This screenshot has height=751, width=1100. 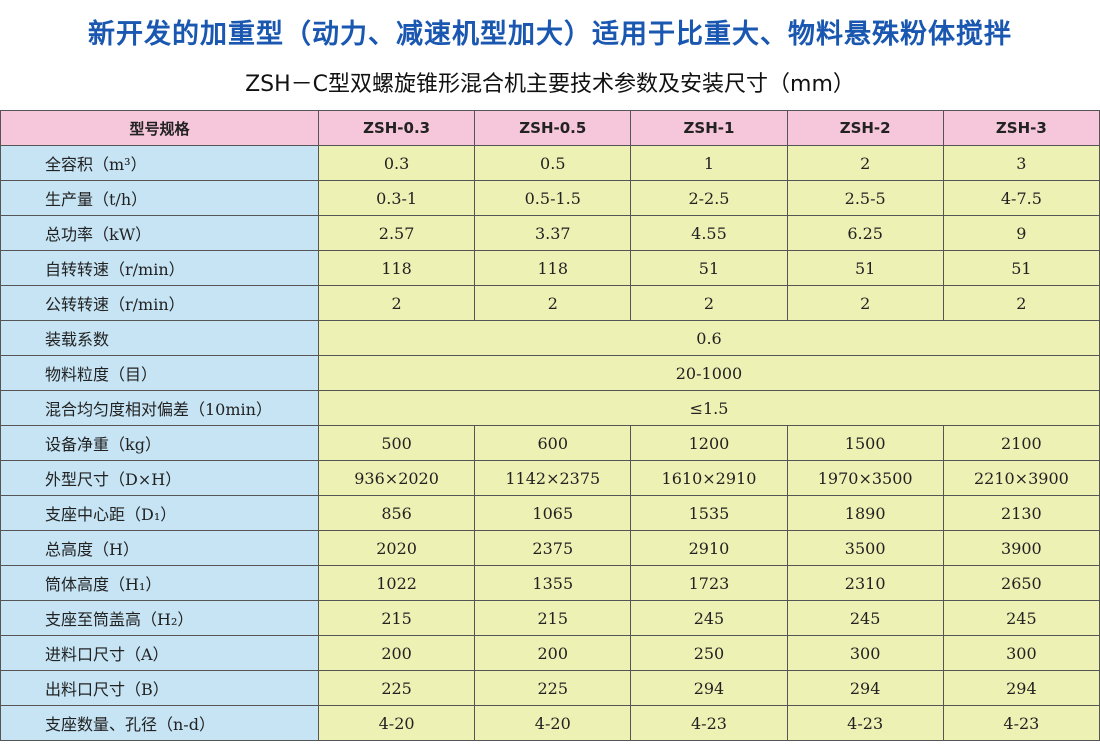 I want to click on cell: 0.6, so click(x=709, y=338).